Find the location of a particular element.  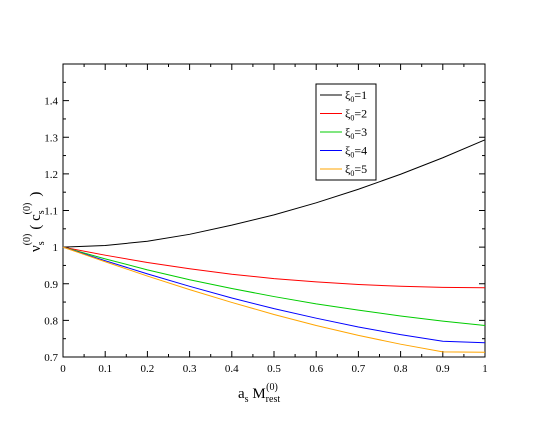

x-tick-label: 0.3 is located at coordinates (190, 369).